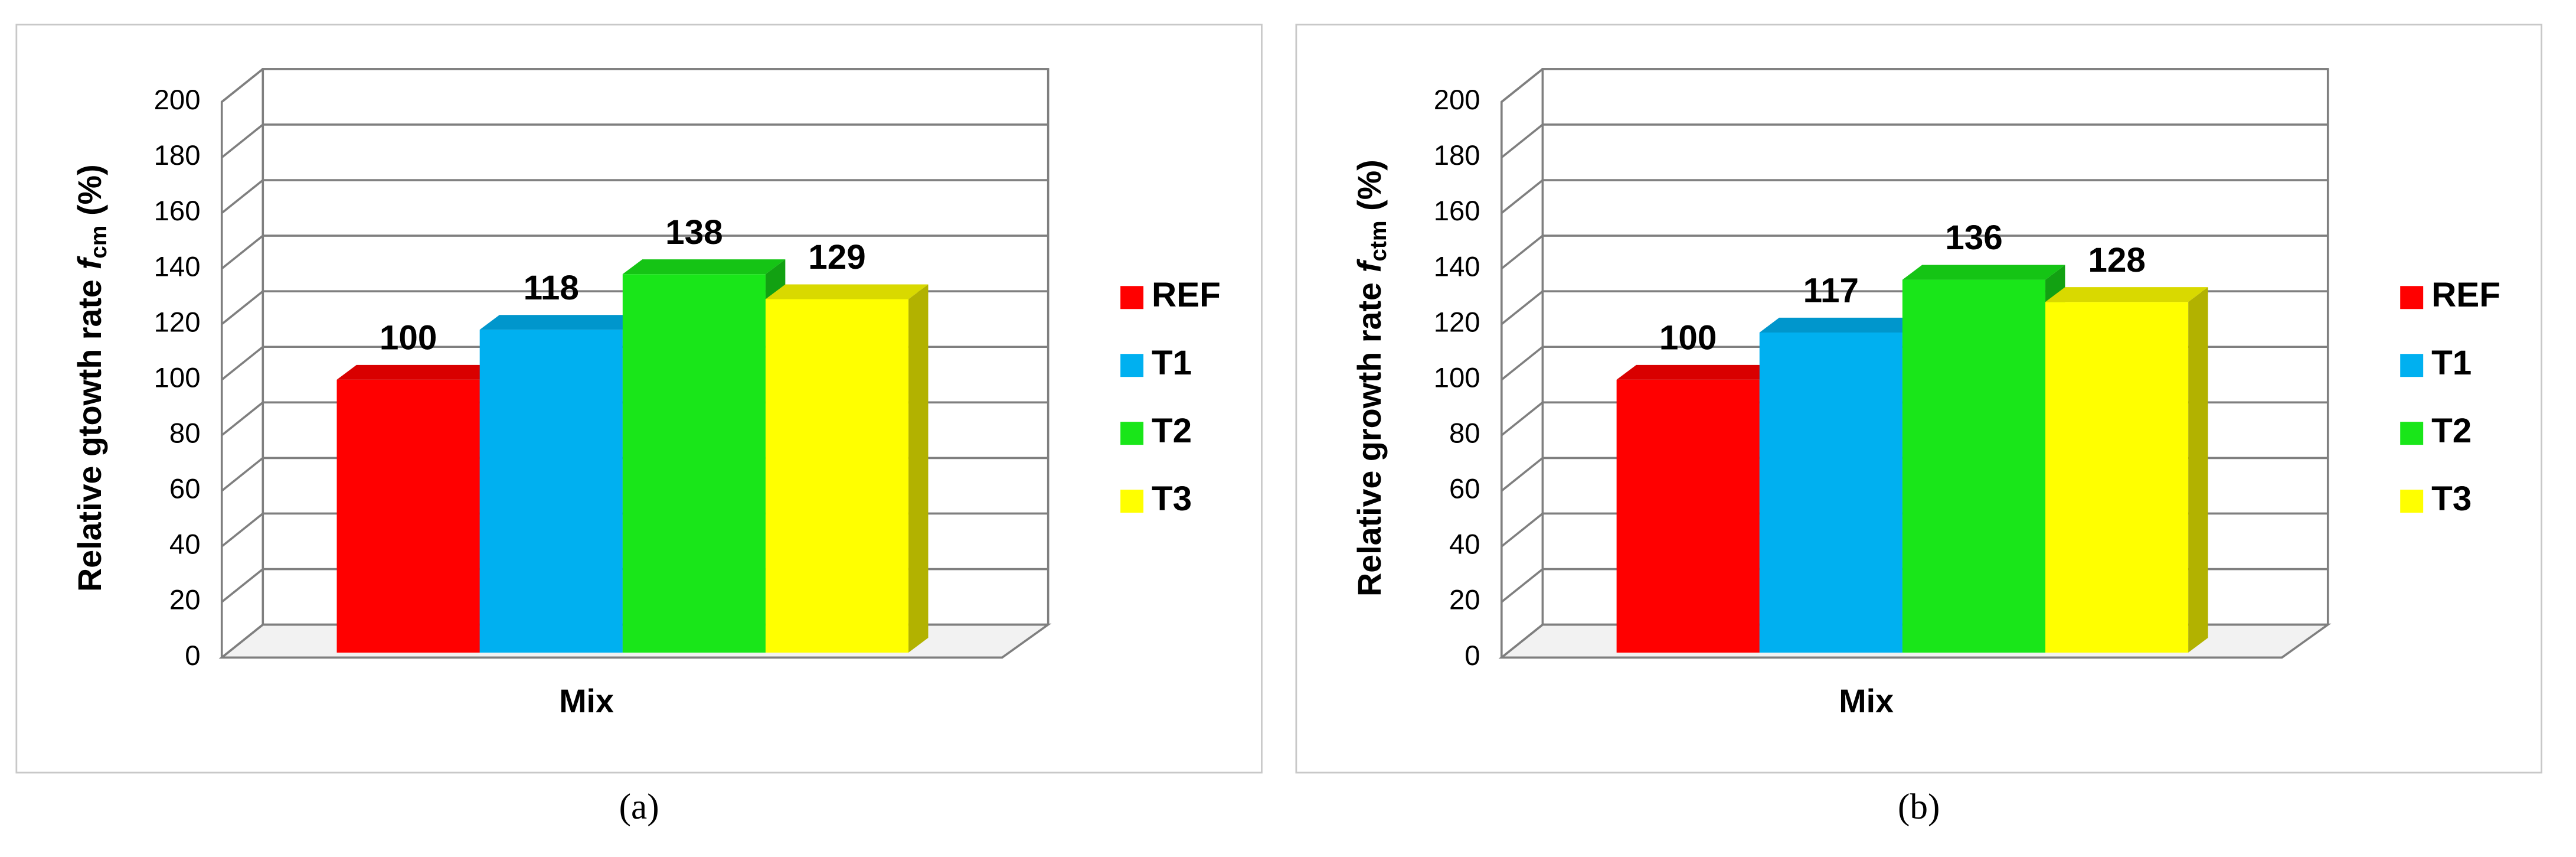 The width and height of the screenshot is (2576, 857). I want to click on y-title-text: Relative growth rate, so click(1369, 439).